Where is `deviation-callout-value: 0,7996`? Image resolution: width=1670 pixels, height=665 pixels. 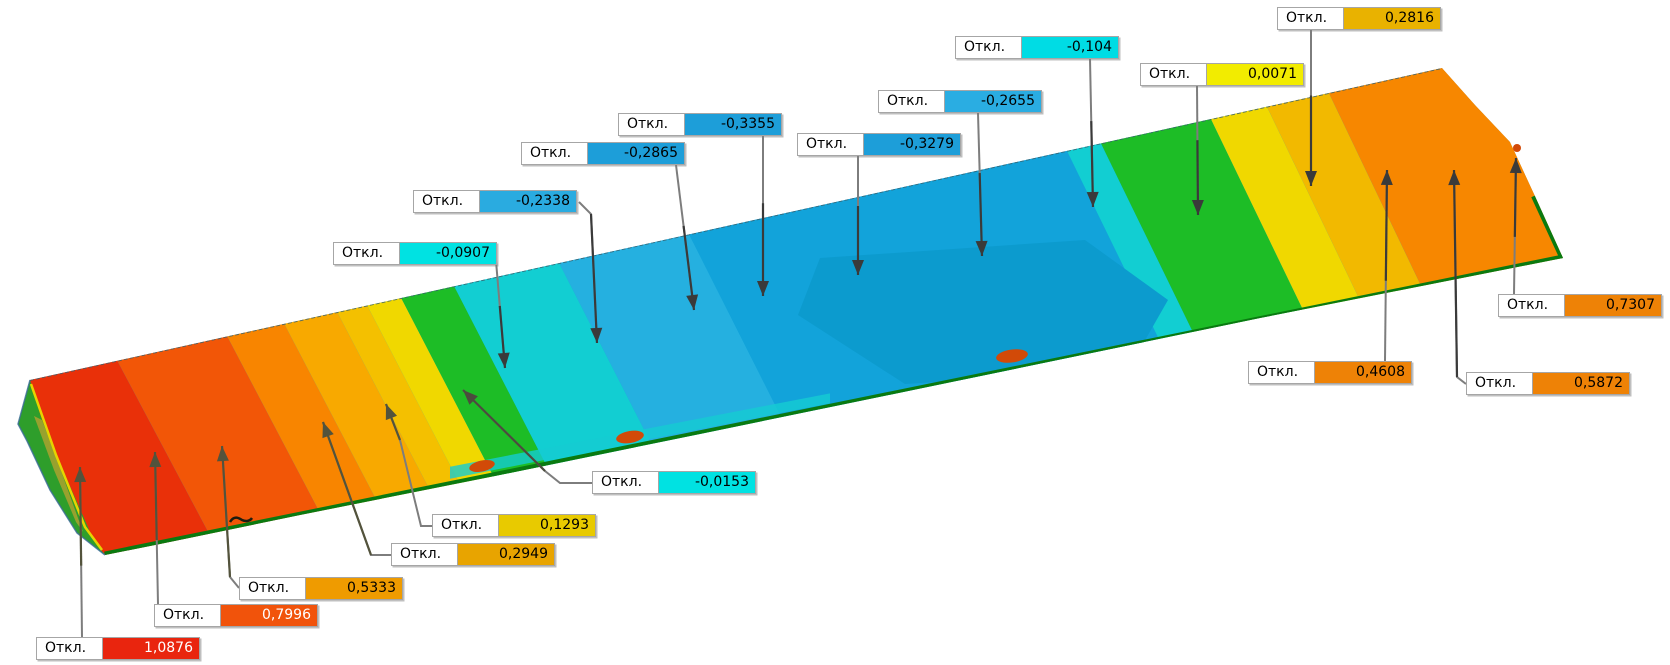 deviation-callout-value: 0,7996 is located at coordinates (269, 615).